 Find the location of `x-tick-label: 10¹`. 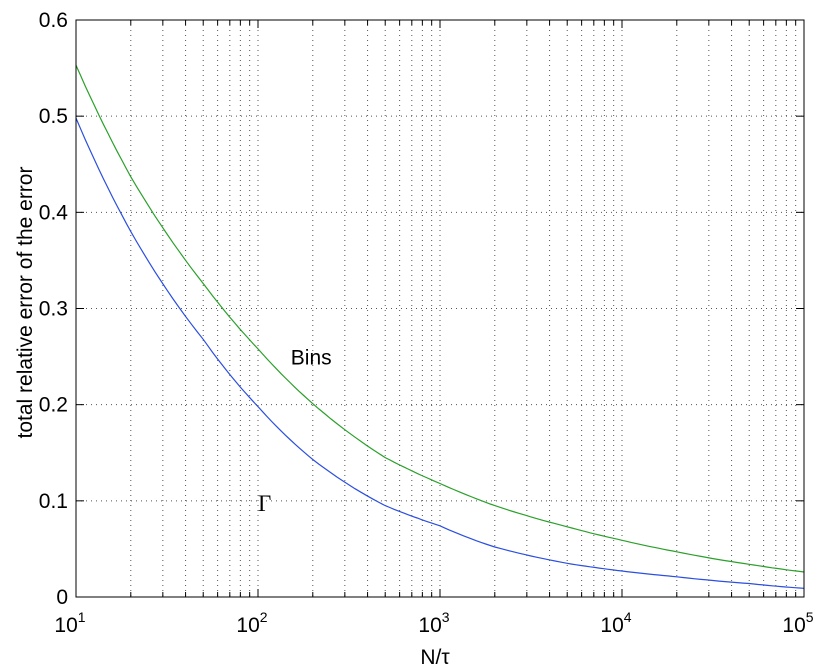

x-tick-label: 10¹ is located at coordinates (69, 623).